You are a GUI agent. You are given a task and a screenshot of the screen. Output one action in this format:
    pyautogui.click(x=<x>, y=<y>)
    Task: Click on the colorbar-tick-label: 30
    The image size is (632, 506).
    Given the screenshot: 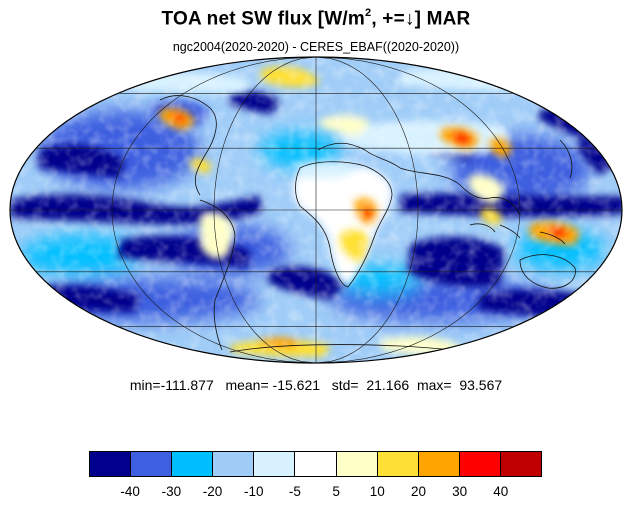 What is the action you would take?
    pyautogui.click(x=460, y=491)
    